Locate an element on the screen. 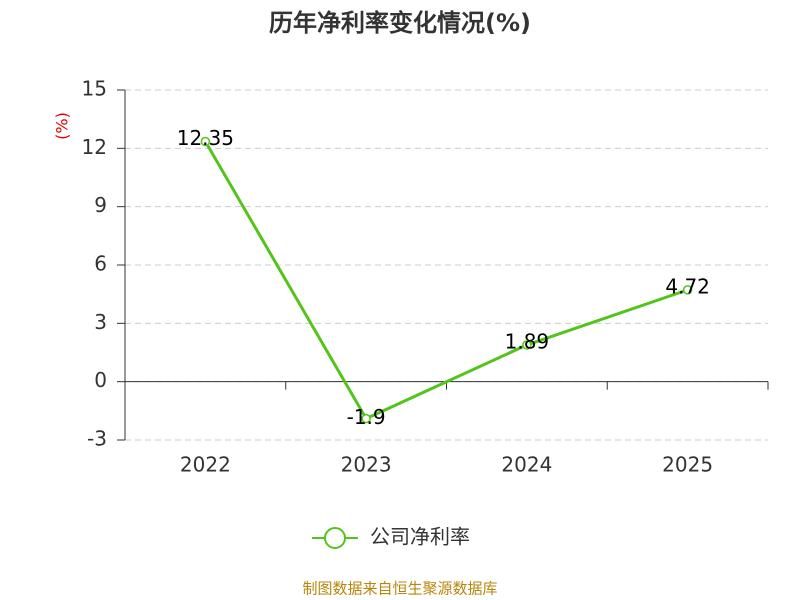 The width and height of the screenshot is (800, 600). data-label: 1.89 is located at coordinates (527, 341).